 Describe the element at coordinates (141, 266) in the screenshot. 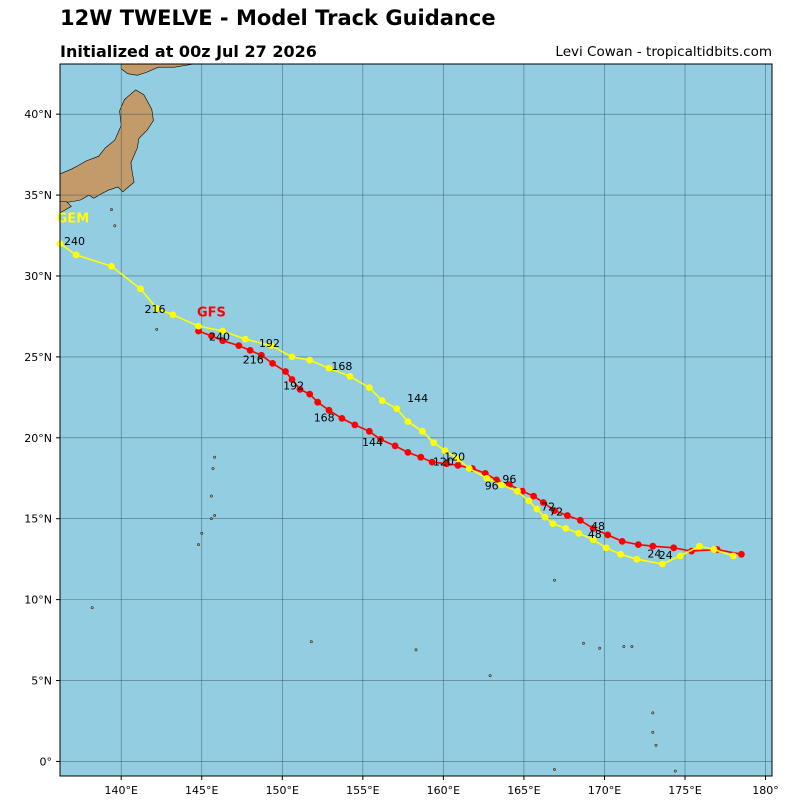

I see `model-name-labels: GFS GEM` at that location.